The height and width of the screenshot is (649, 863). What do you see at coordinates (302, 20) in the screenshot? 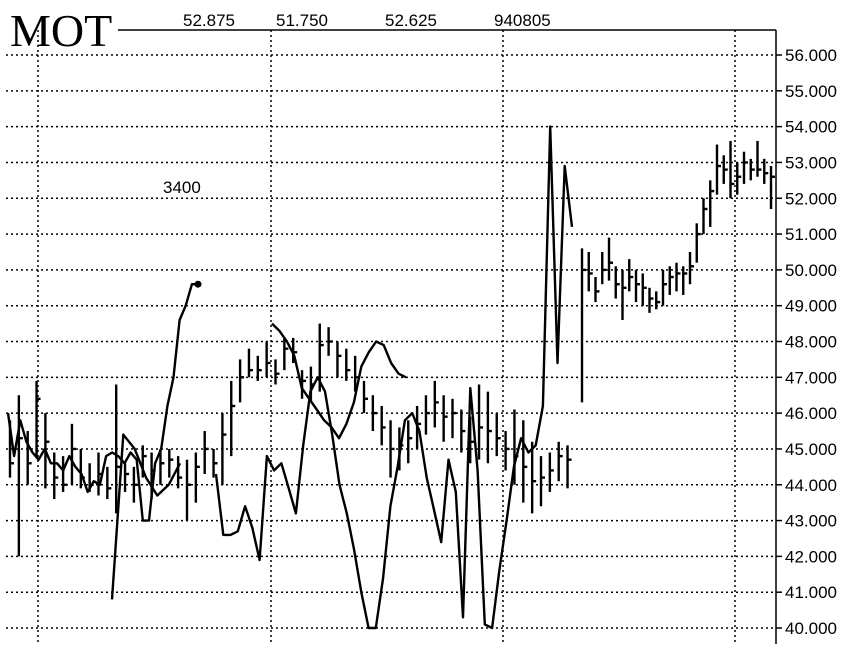
I see `header-value: 51.750` at bounding box center [302, 20].